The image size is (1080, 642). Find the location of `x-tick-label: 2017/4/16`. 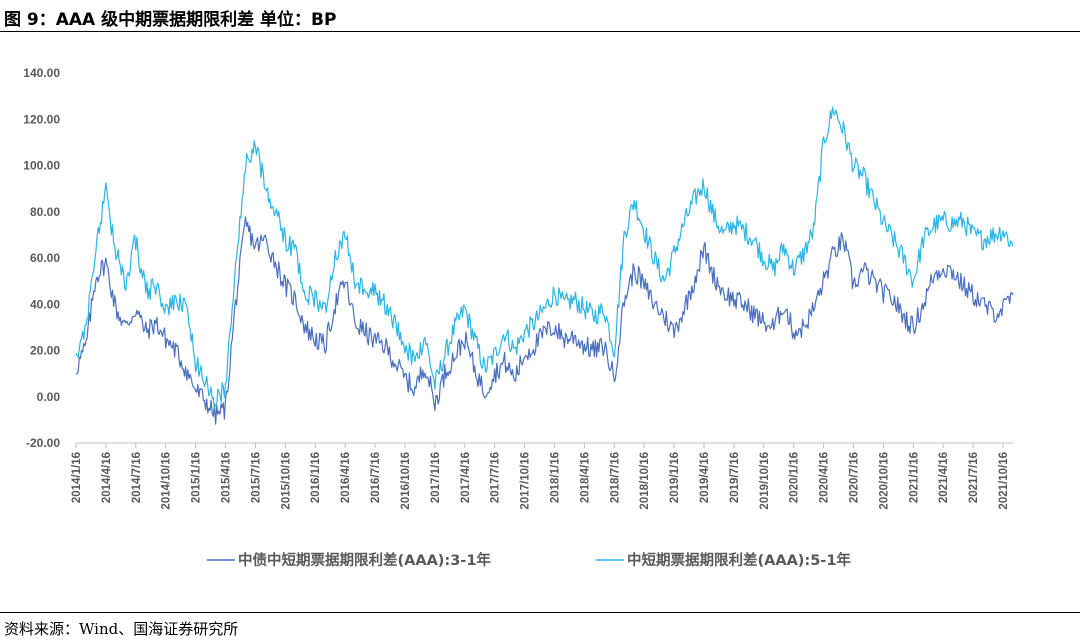

x-tick-label: 2017/4/16 is located at coordinates (466, 477).